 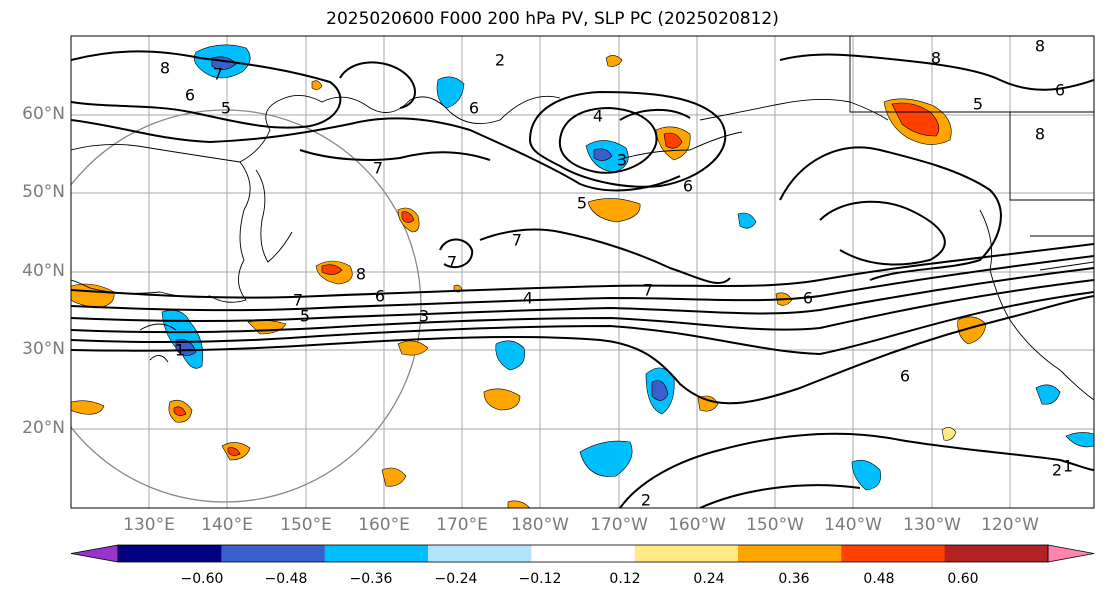 What do you see at coordinates (371, 579) in the screenshot?
I see `colorbar-tick: −0.36` at bounding box center [371, 579].